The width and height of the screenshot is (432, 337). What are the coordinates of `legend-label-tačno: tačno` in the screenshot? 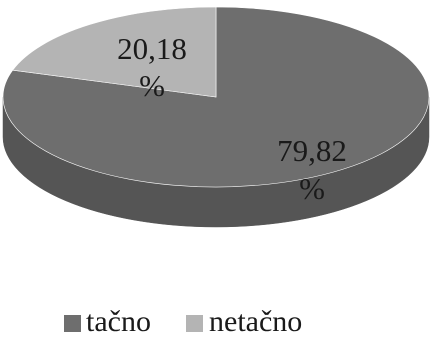 It's located at (118, 321).